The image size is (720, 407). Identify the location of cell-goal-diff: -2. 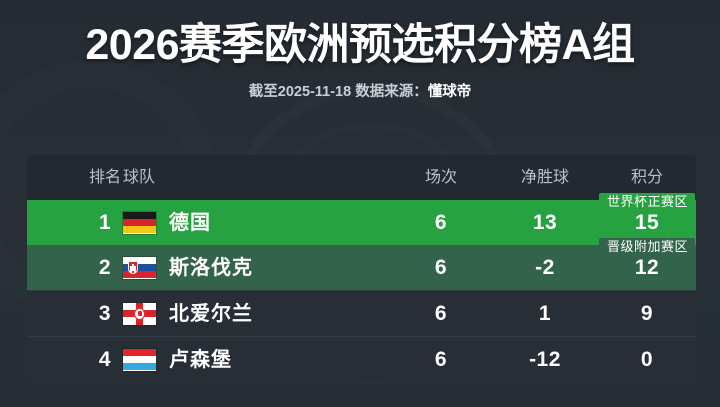
(545, 267).